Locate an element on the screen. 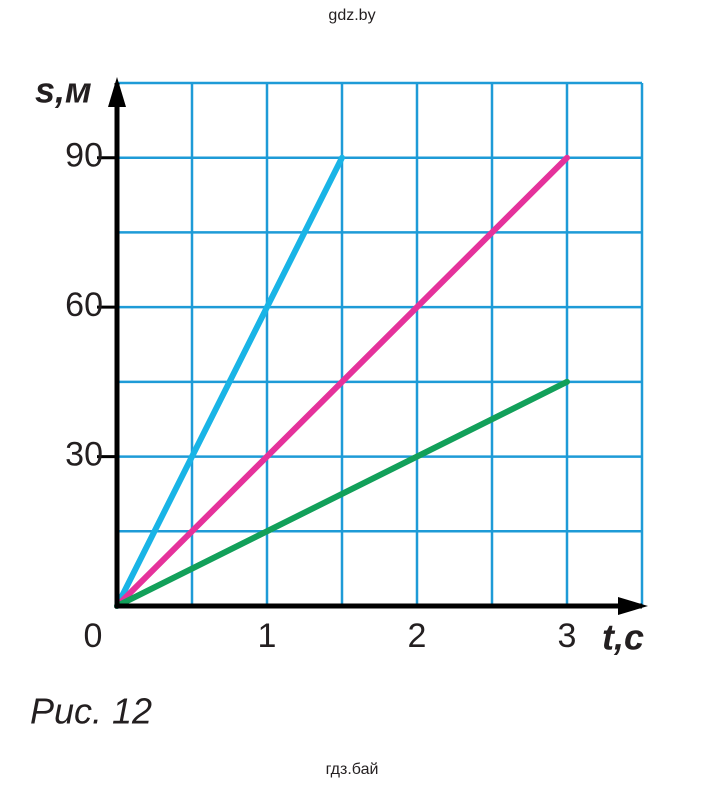 The width and height of the screenshot is (704, 788). x-arrow is located at coordinates (633, 606).